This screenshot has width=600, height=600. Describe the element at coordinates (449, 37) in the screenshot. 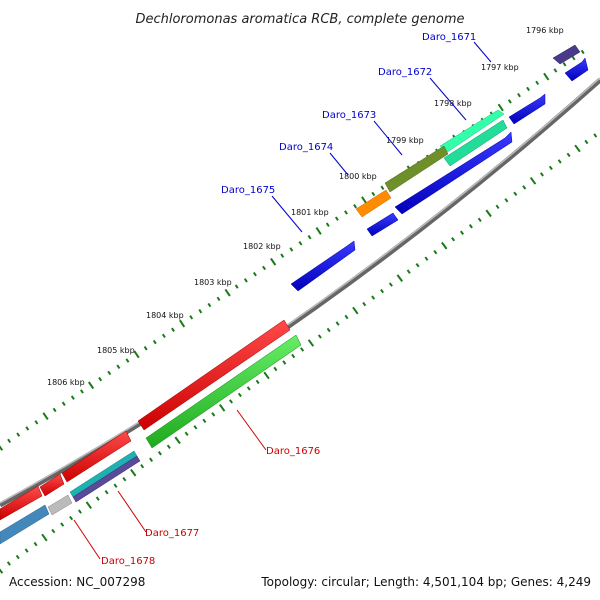

I see `gene-label-daro-1671: Daro_1671` at that location.